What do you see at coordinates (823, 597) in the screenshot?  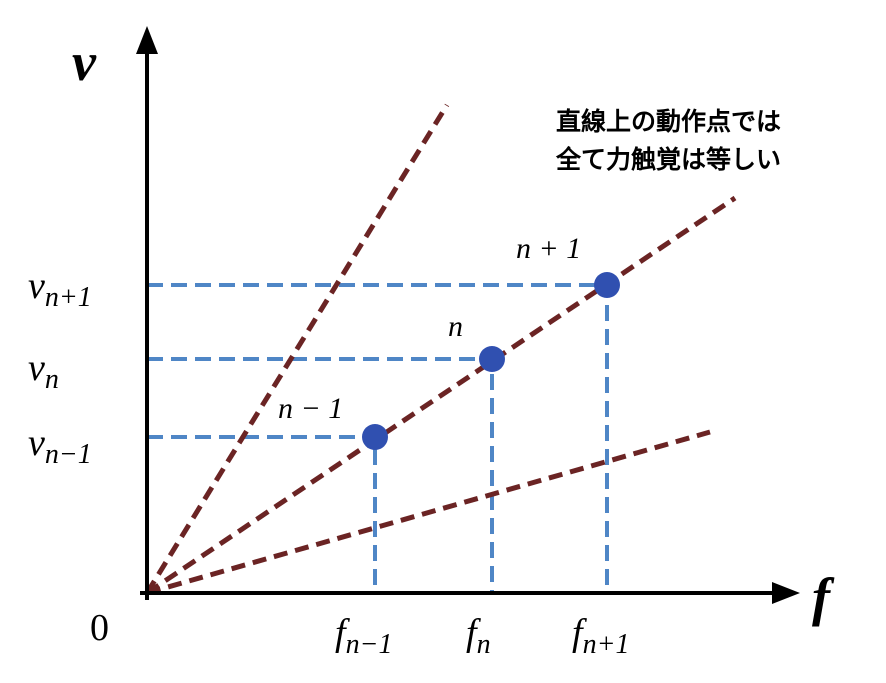 I see `x-axis-label: f` at bounding box center [823, 597].